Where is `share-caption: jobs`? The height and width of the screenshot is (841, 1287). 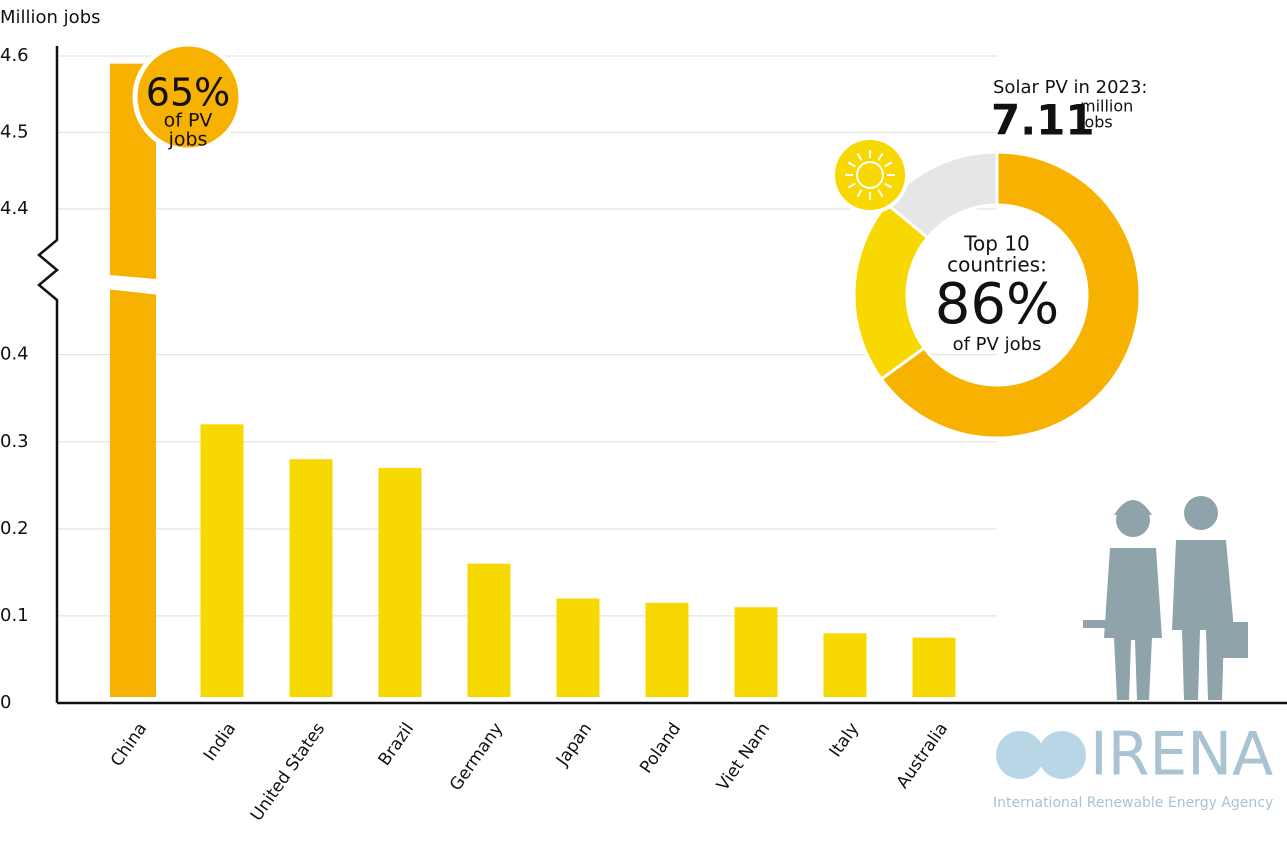
share-caption: jobs is located at coordinates (188, 140).